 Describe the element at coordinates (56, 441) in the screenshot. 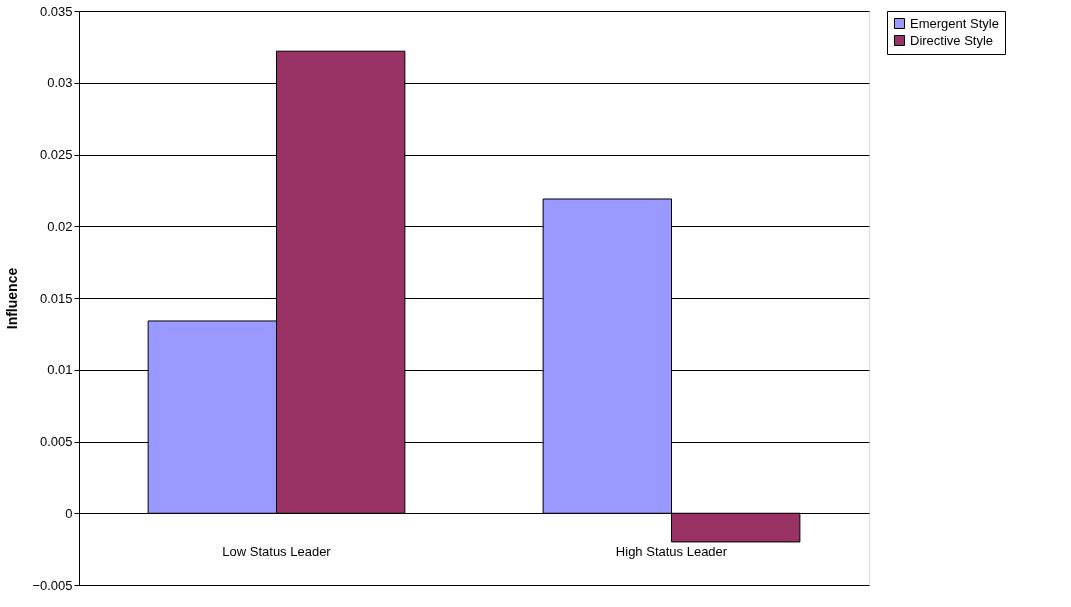

I see `y-tick-label: 0.005` at that location.